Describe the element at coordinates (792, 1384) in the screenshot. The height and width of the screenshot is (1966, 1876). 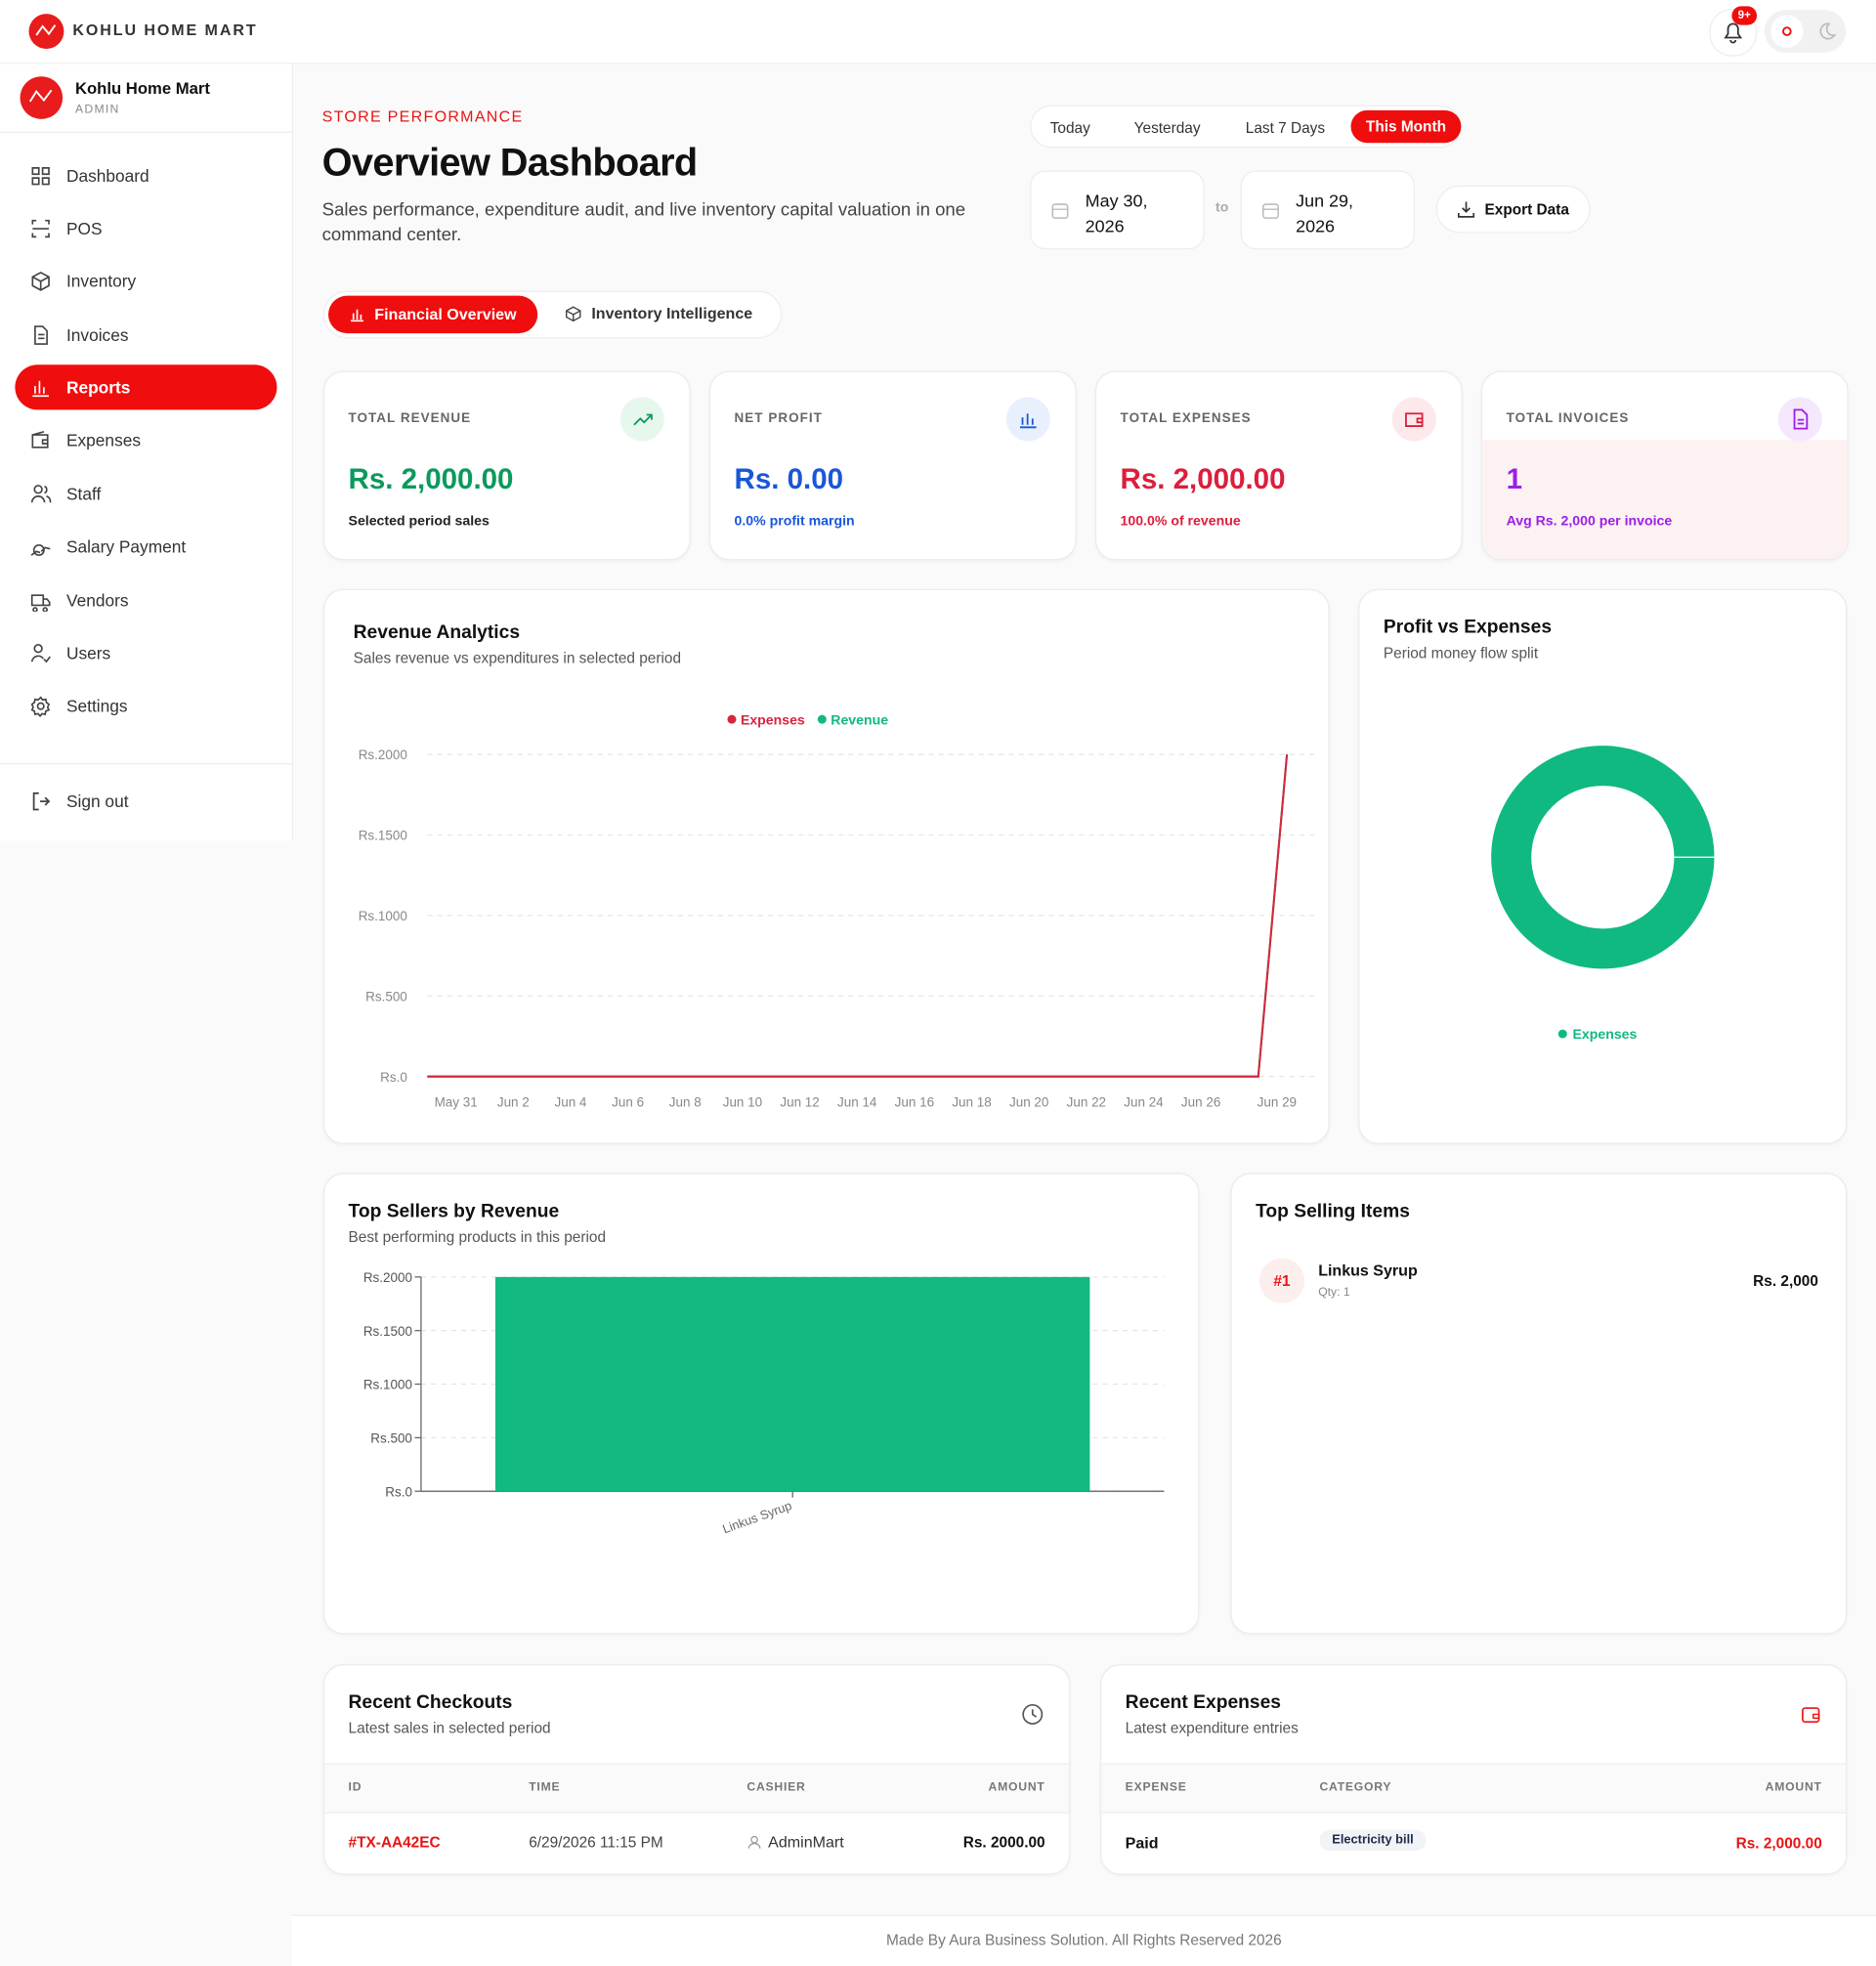
I see `bar` at that location.